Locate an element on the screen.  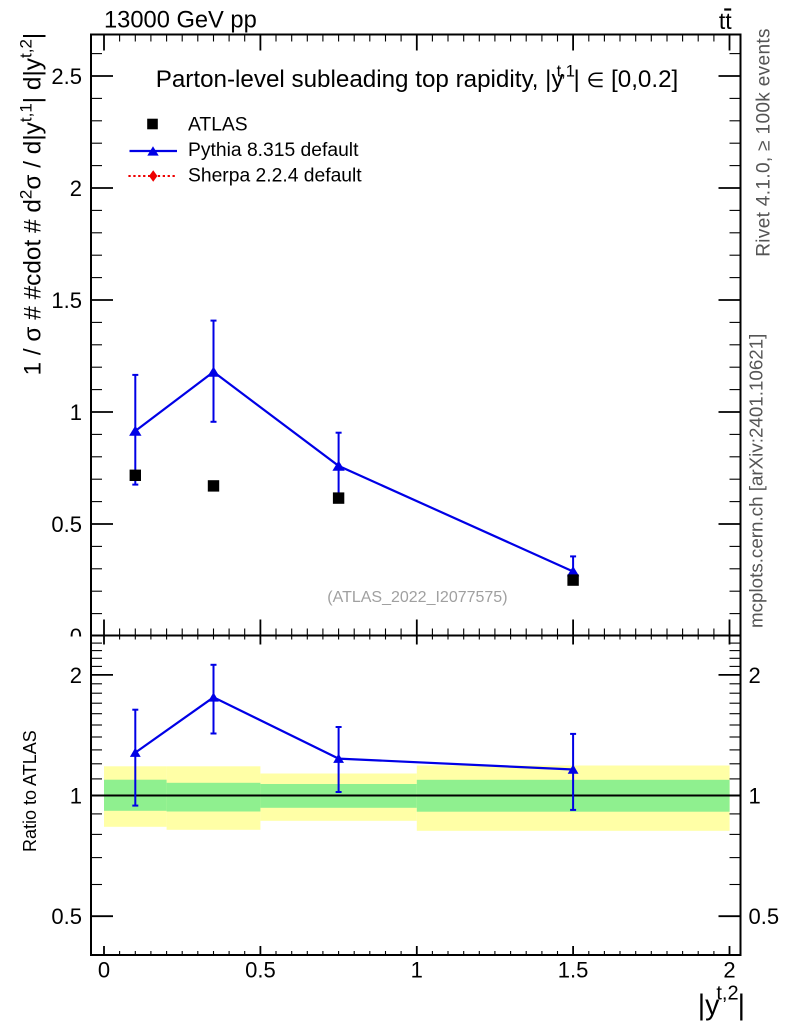
svg-text:1 / σ # #cdot # d2σ / d|yt,1|: 1 / σ # #cdot # d2σ / d|yt,1| d|yt,2| is located at coordinates (32, 204).